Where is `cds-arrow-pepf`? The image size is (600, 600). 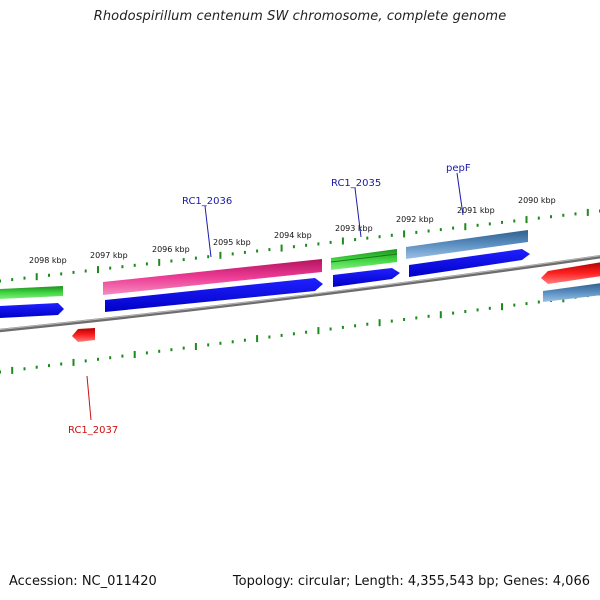 cds-arrow-pepf is located at coordinates (469, 263).